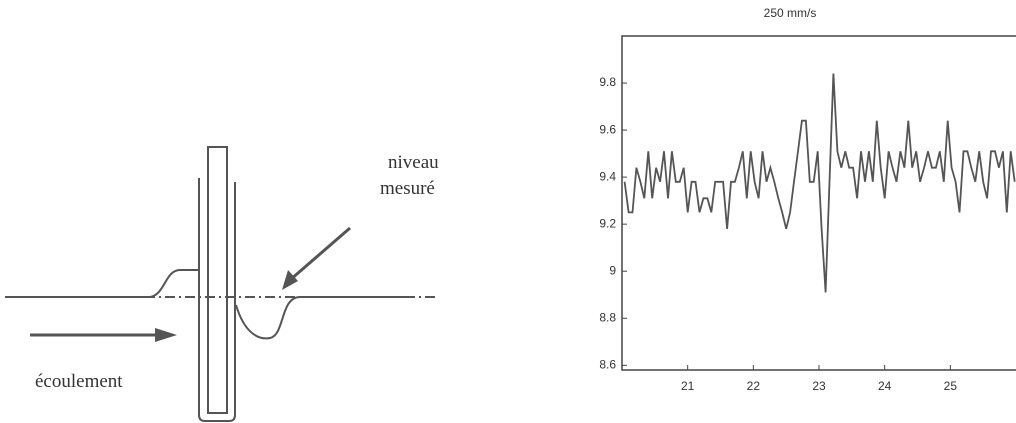 This screenshot has width=1016, height=423. What do you see at coordinates (607, 364) in the screenshot?
I see `y-tick-label: 8.6` at bounding box center [607, 364].